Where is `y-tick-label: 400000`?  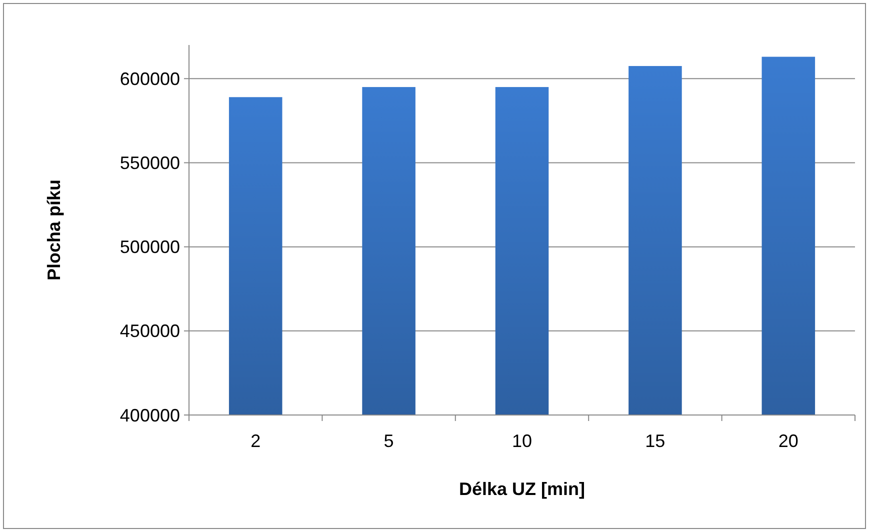 y-tick-label: 400000 is located at coordinates (150, 415).